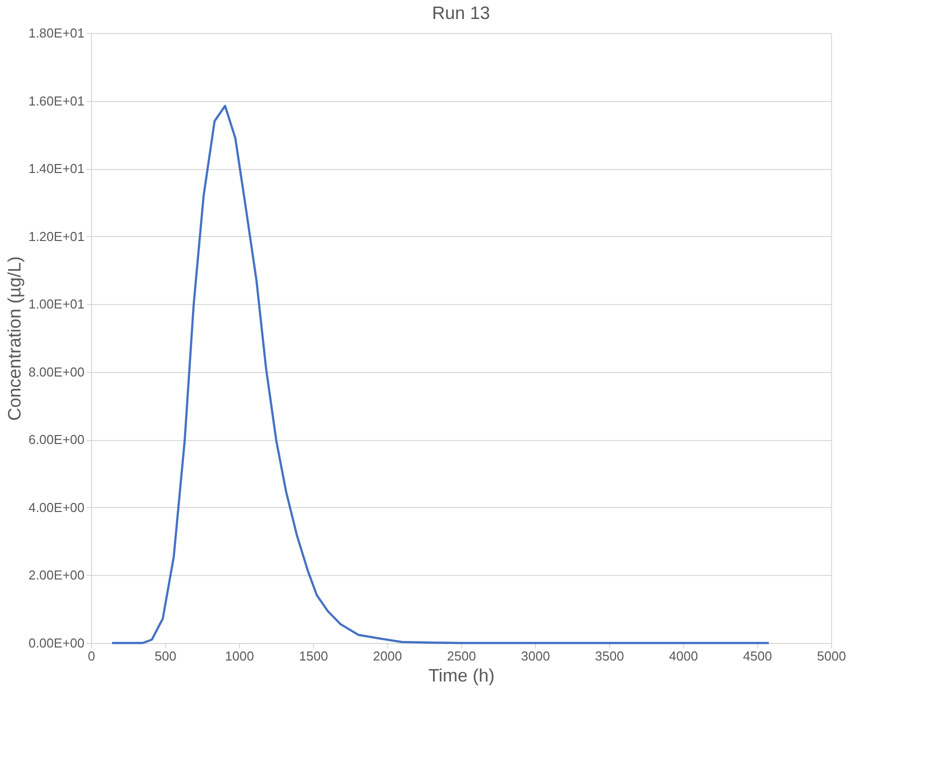 This screenshot has height=774, width=947. Describe the element at coordinates (609, 656) in the screenshot. I see `x-tick-label: 3500` at that location.